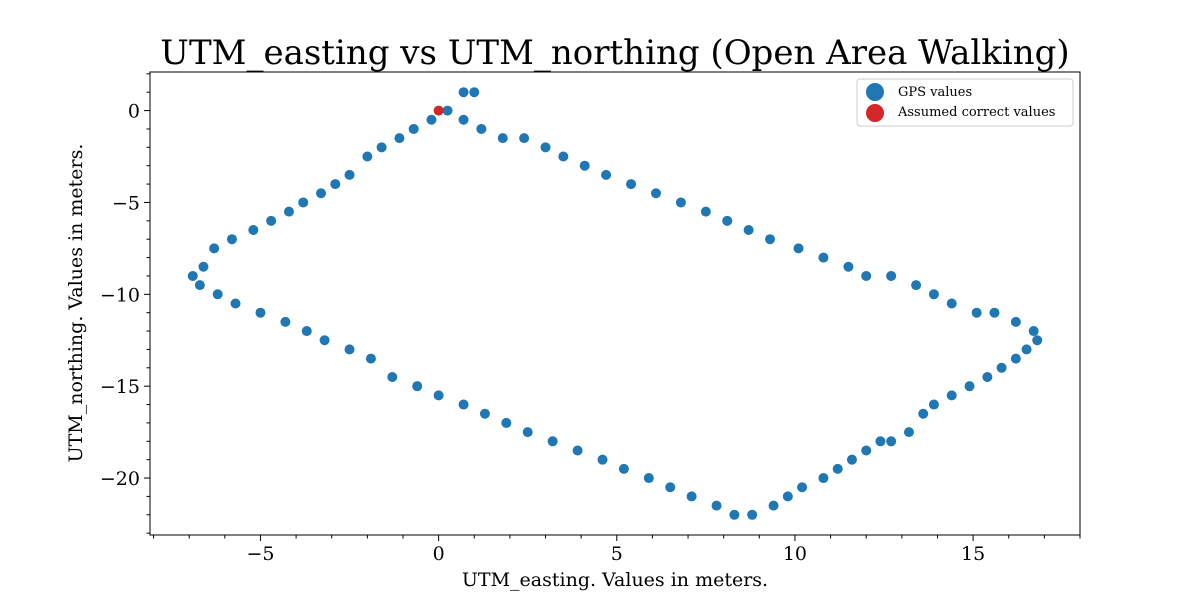 The width and height of the screenshot is (1200, 600). What do you see at coordinates (438, 110) in the screenshot?
I see `assumed-correct-values-point` at bounding box center [438, 110].